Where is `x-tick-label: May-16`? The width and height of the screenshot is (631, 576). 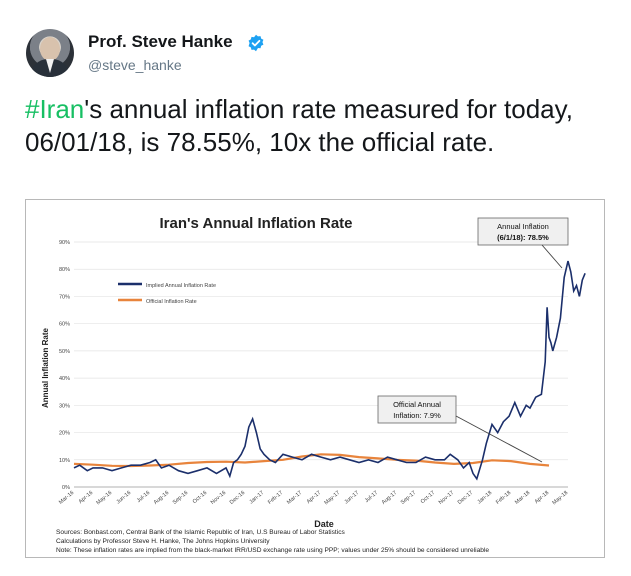 x-tick-label: May-16 is located at coordinates (104, 498).